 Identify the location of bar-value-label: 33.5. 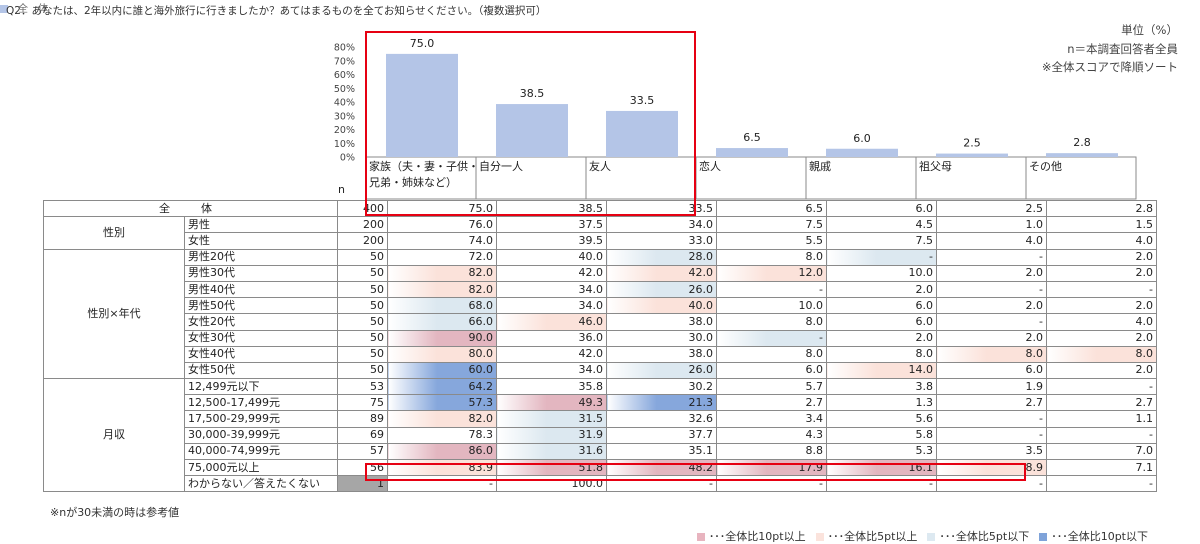
(642, 100).